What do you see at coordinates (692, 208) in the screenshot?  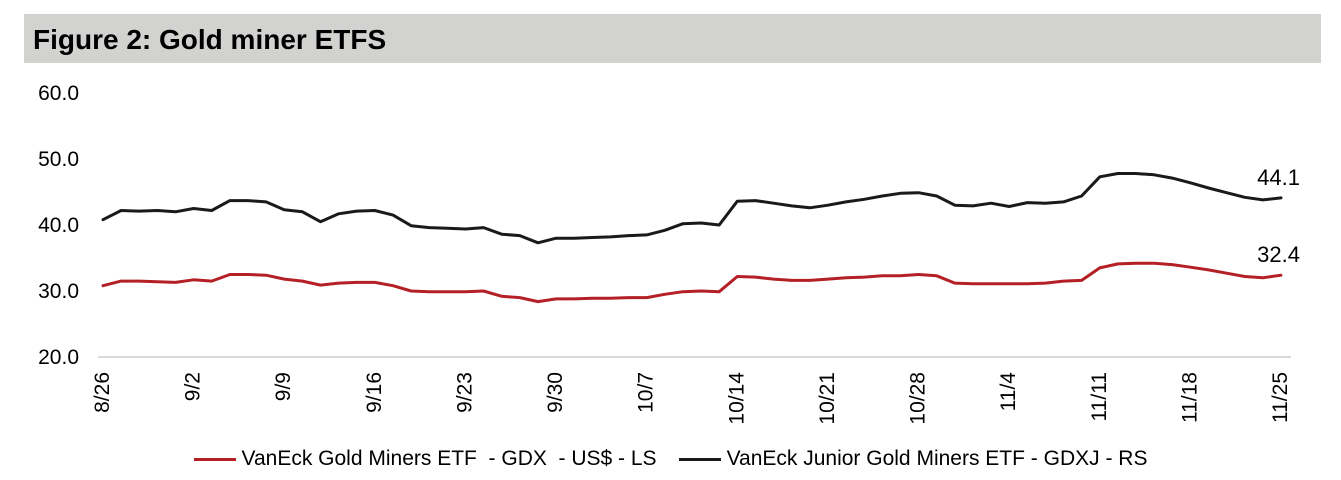 I see `gdxj-line` at bounding box center [692, 208].